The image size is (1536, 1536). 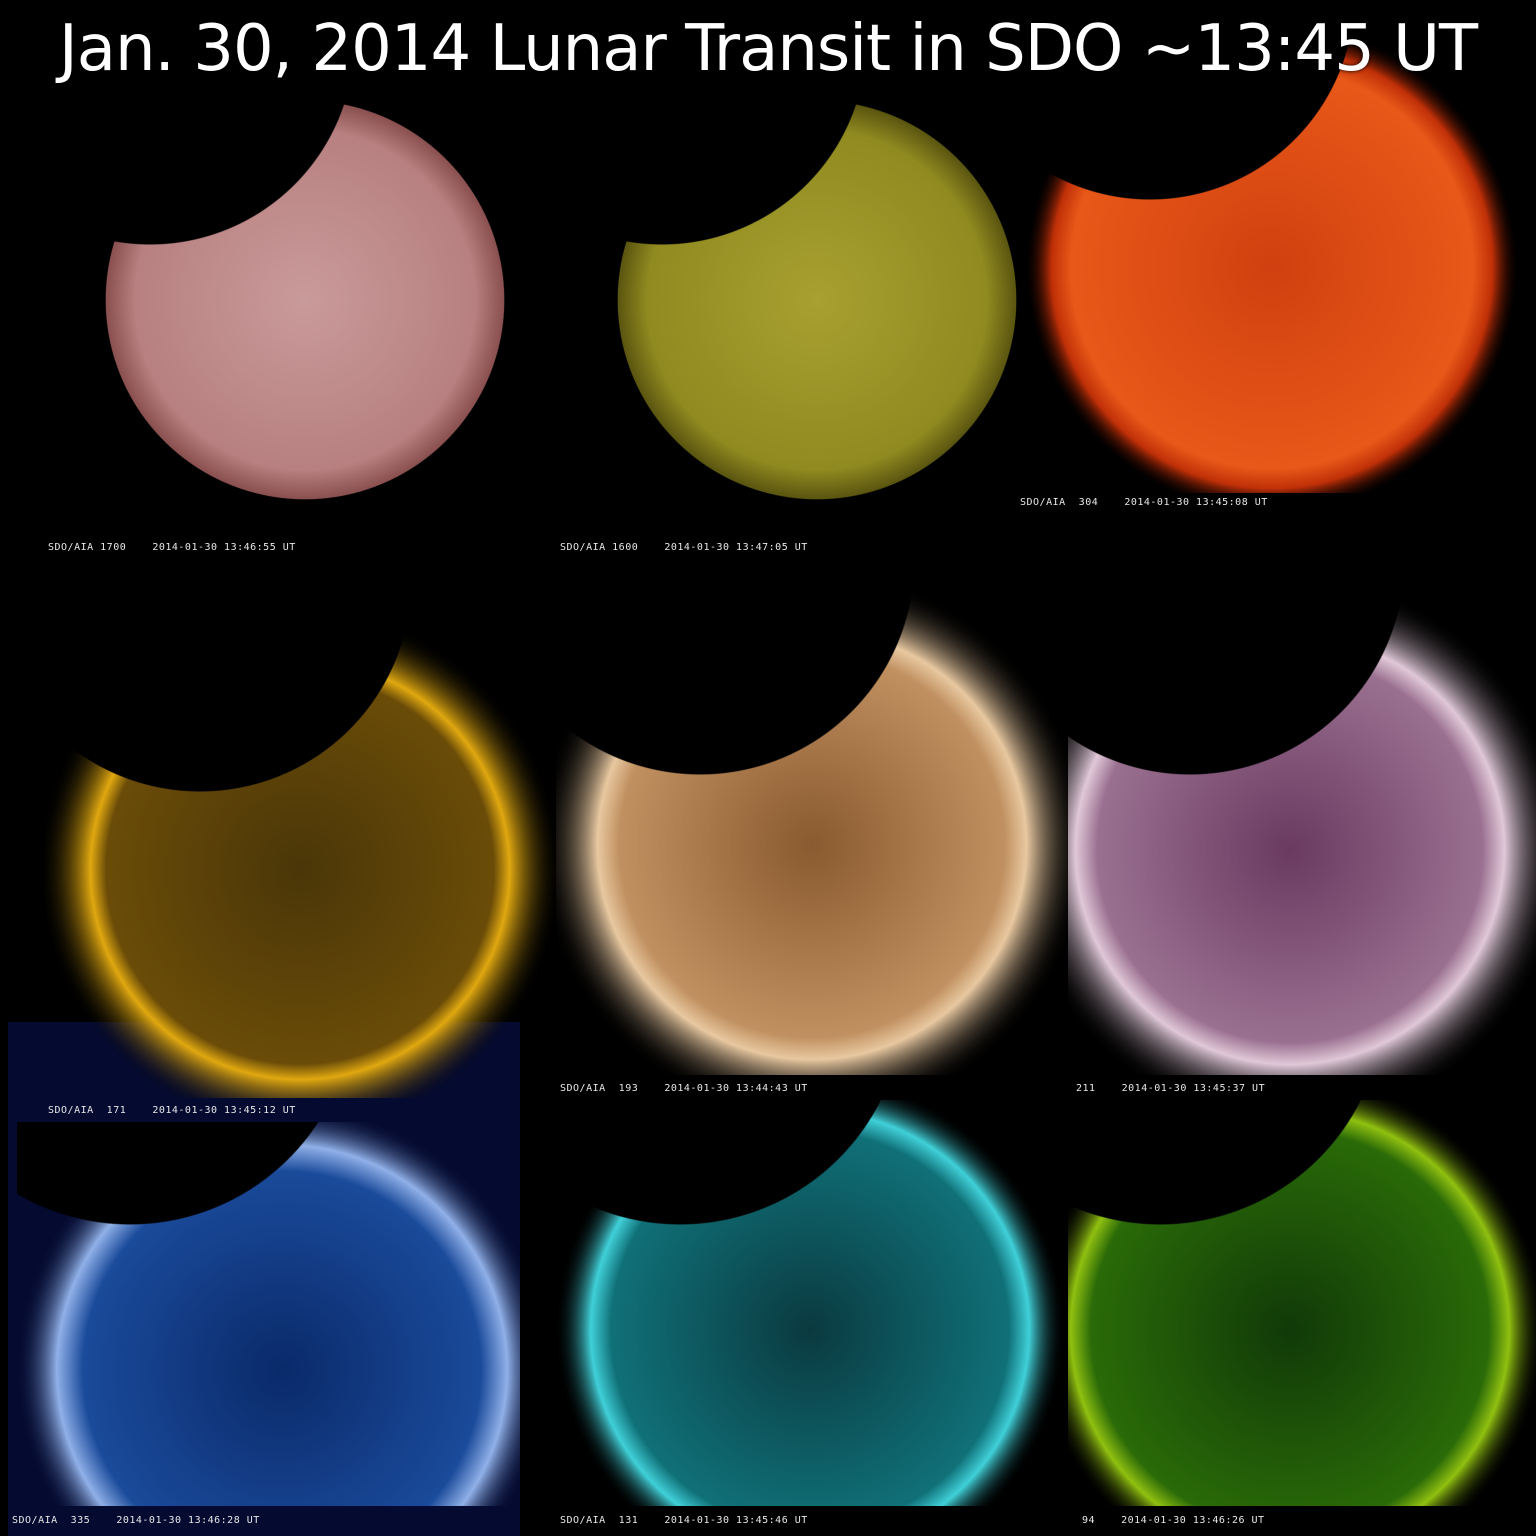 I want to click on panel-label-1600: SDO/AIA 1600 2014-01-30 13:47:05 UT, so click(x=684, y=547).